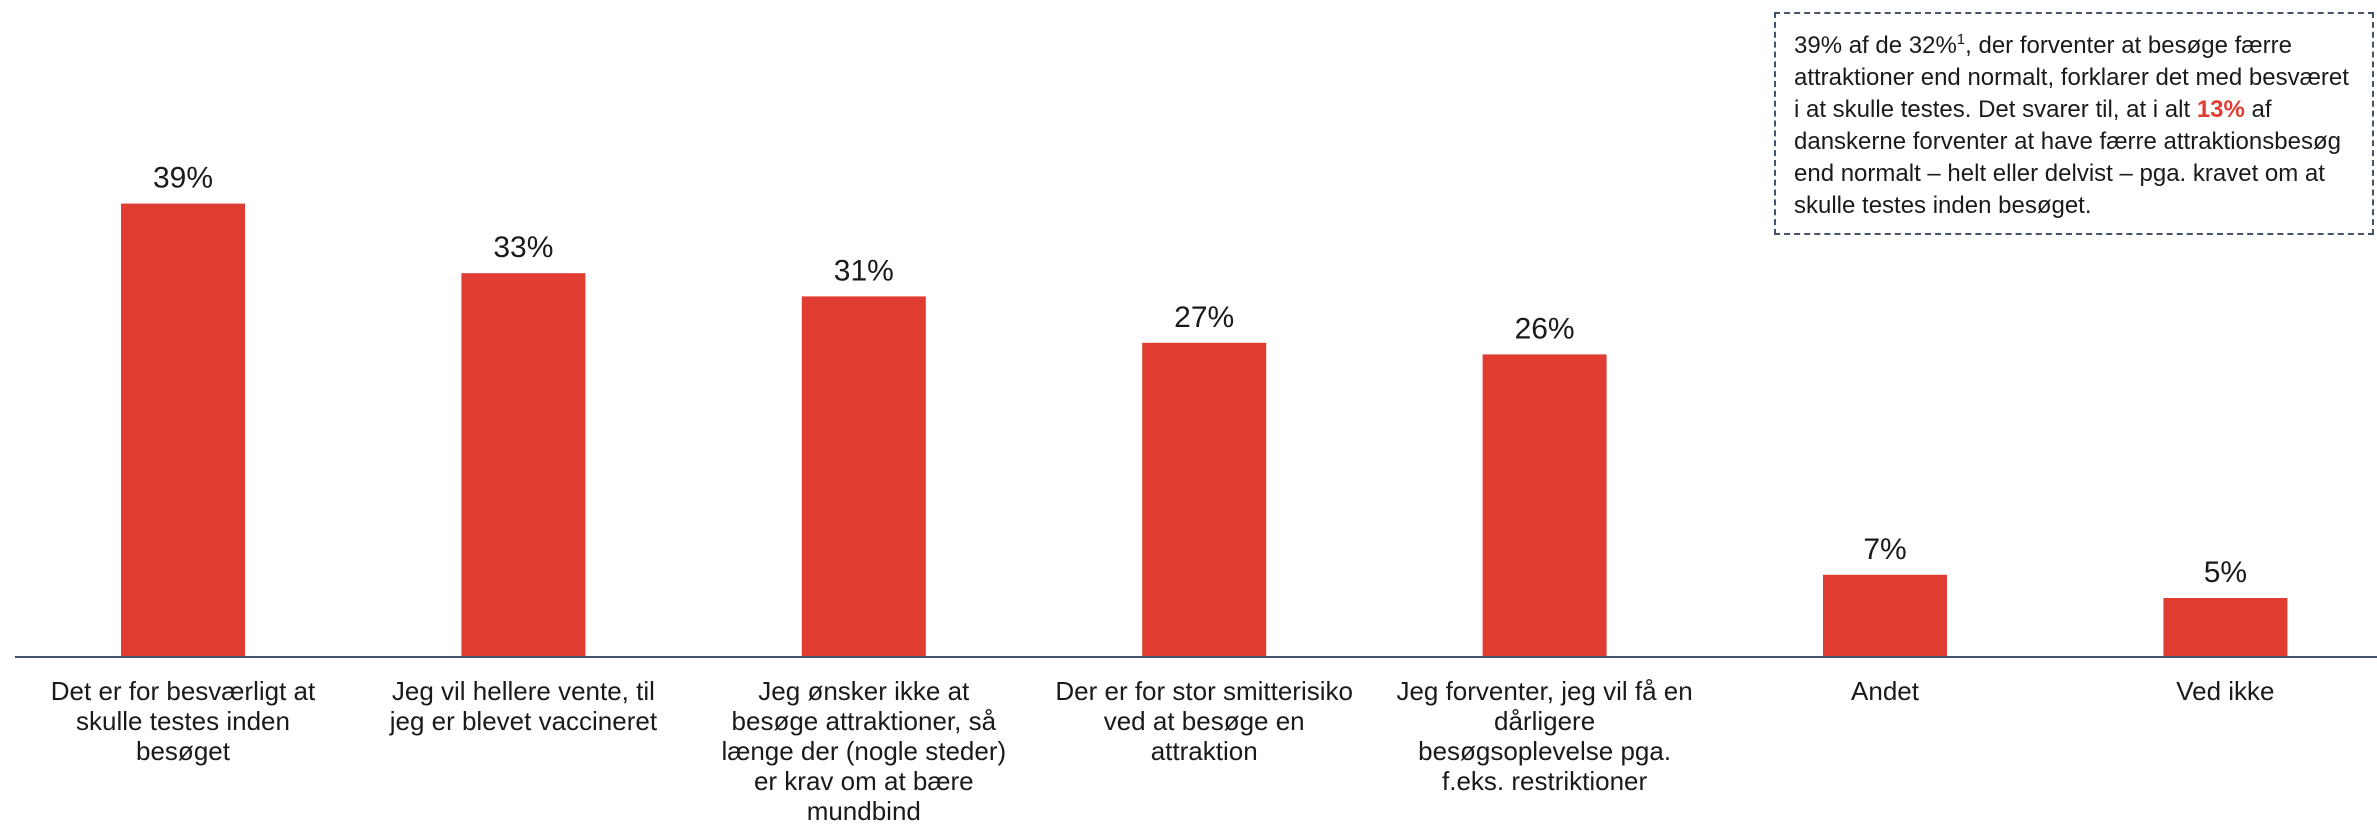  I want to click on value-label: 7%, so click(1884, 549).